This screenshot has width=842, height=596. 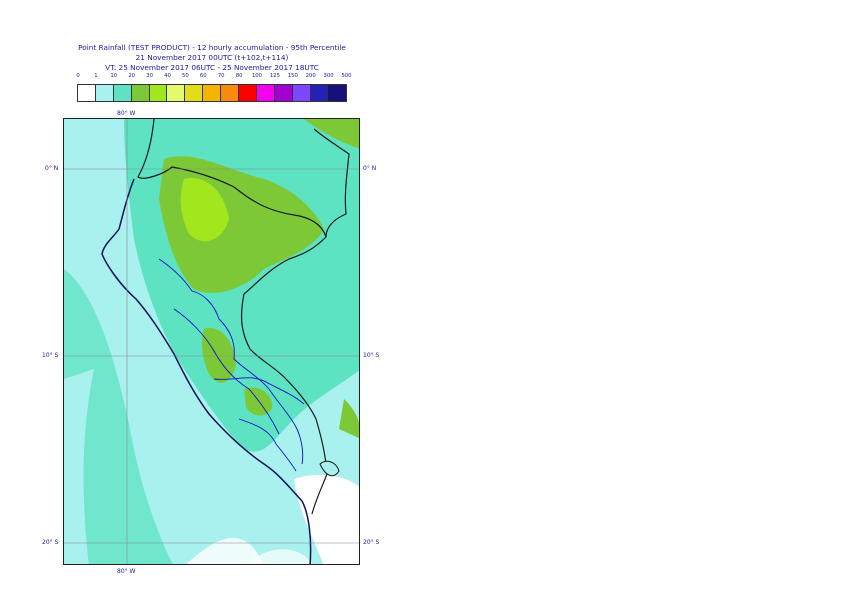 What do you see at coordinates (371, 542) in the screenshot?
I see `lat-label-right-20s: 20° S` at bounding box center [371, 542].